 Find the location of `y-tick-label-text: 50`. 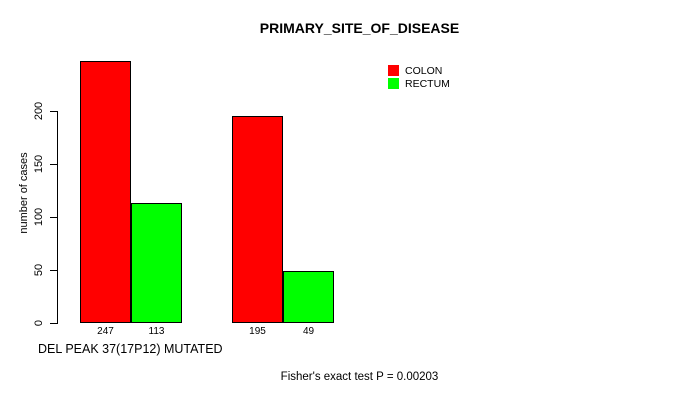

y-tick-label-text: 50 is located at coordinates (39, 270).